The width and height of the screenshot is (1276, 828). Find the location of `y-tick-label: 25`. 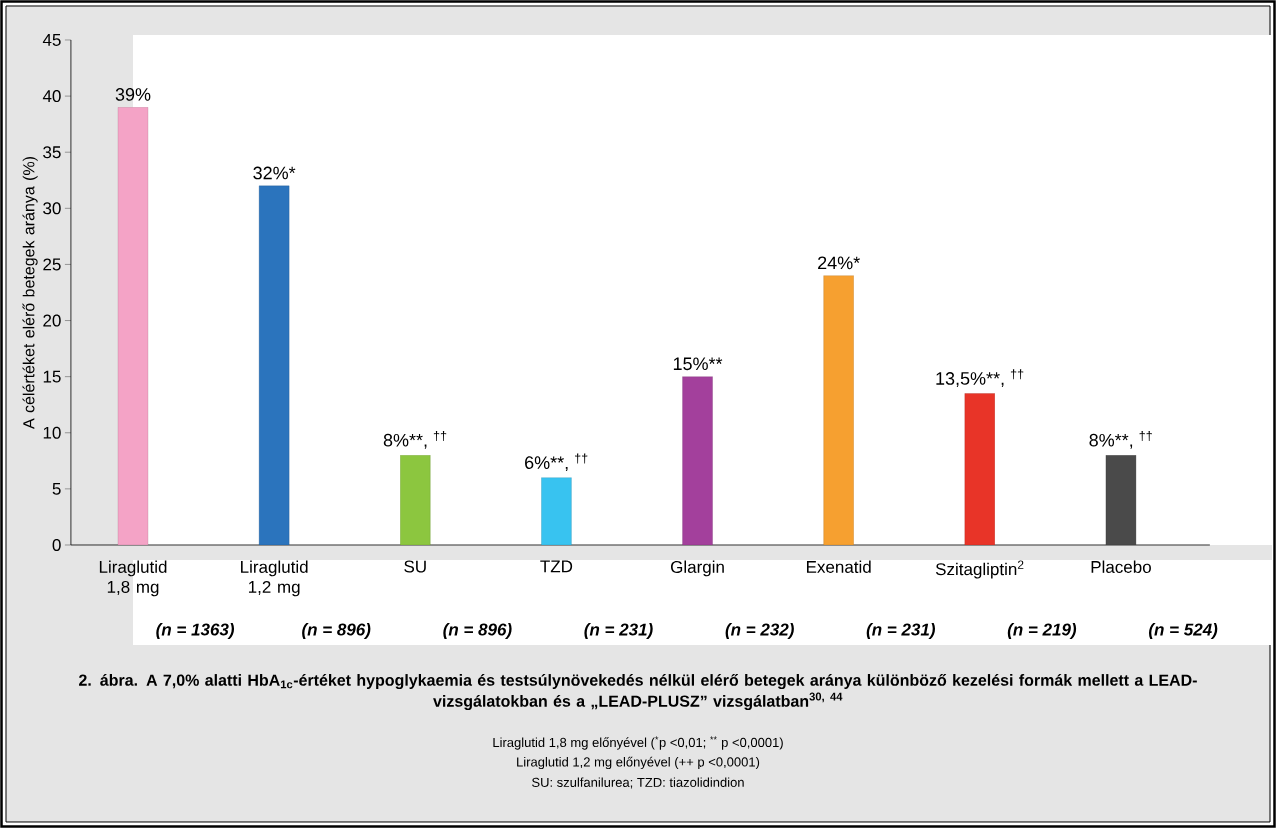

y-tick-label: 25 is located at coordinates (52, 264).